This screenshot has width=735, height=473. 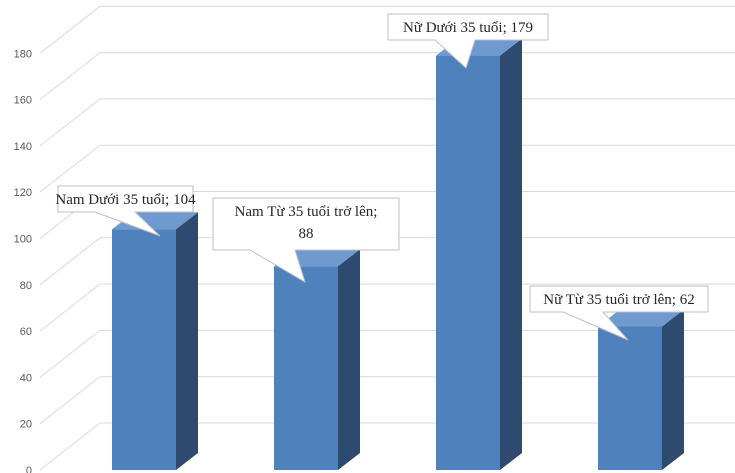 I want to click on data-label: Nam Dưới 35 tuổi; 104, so click(x=125, y=200).